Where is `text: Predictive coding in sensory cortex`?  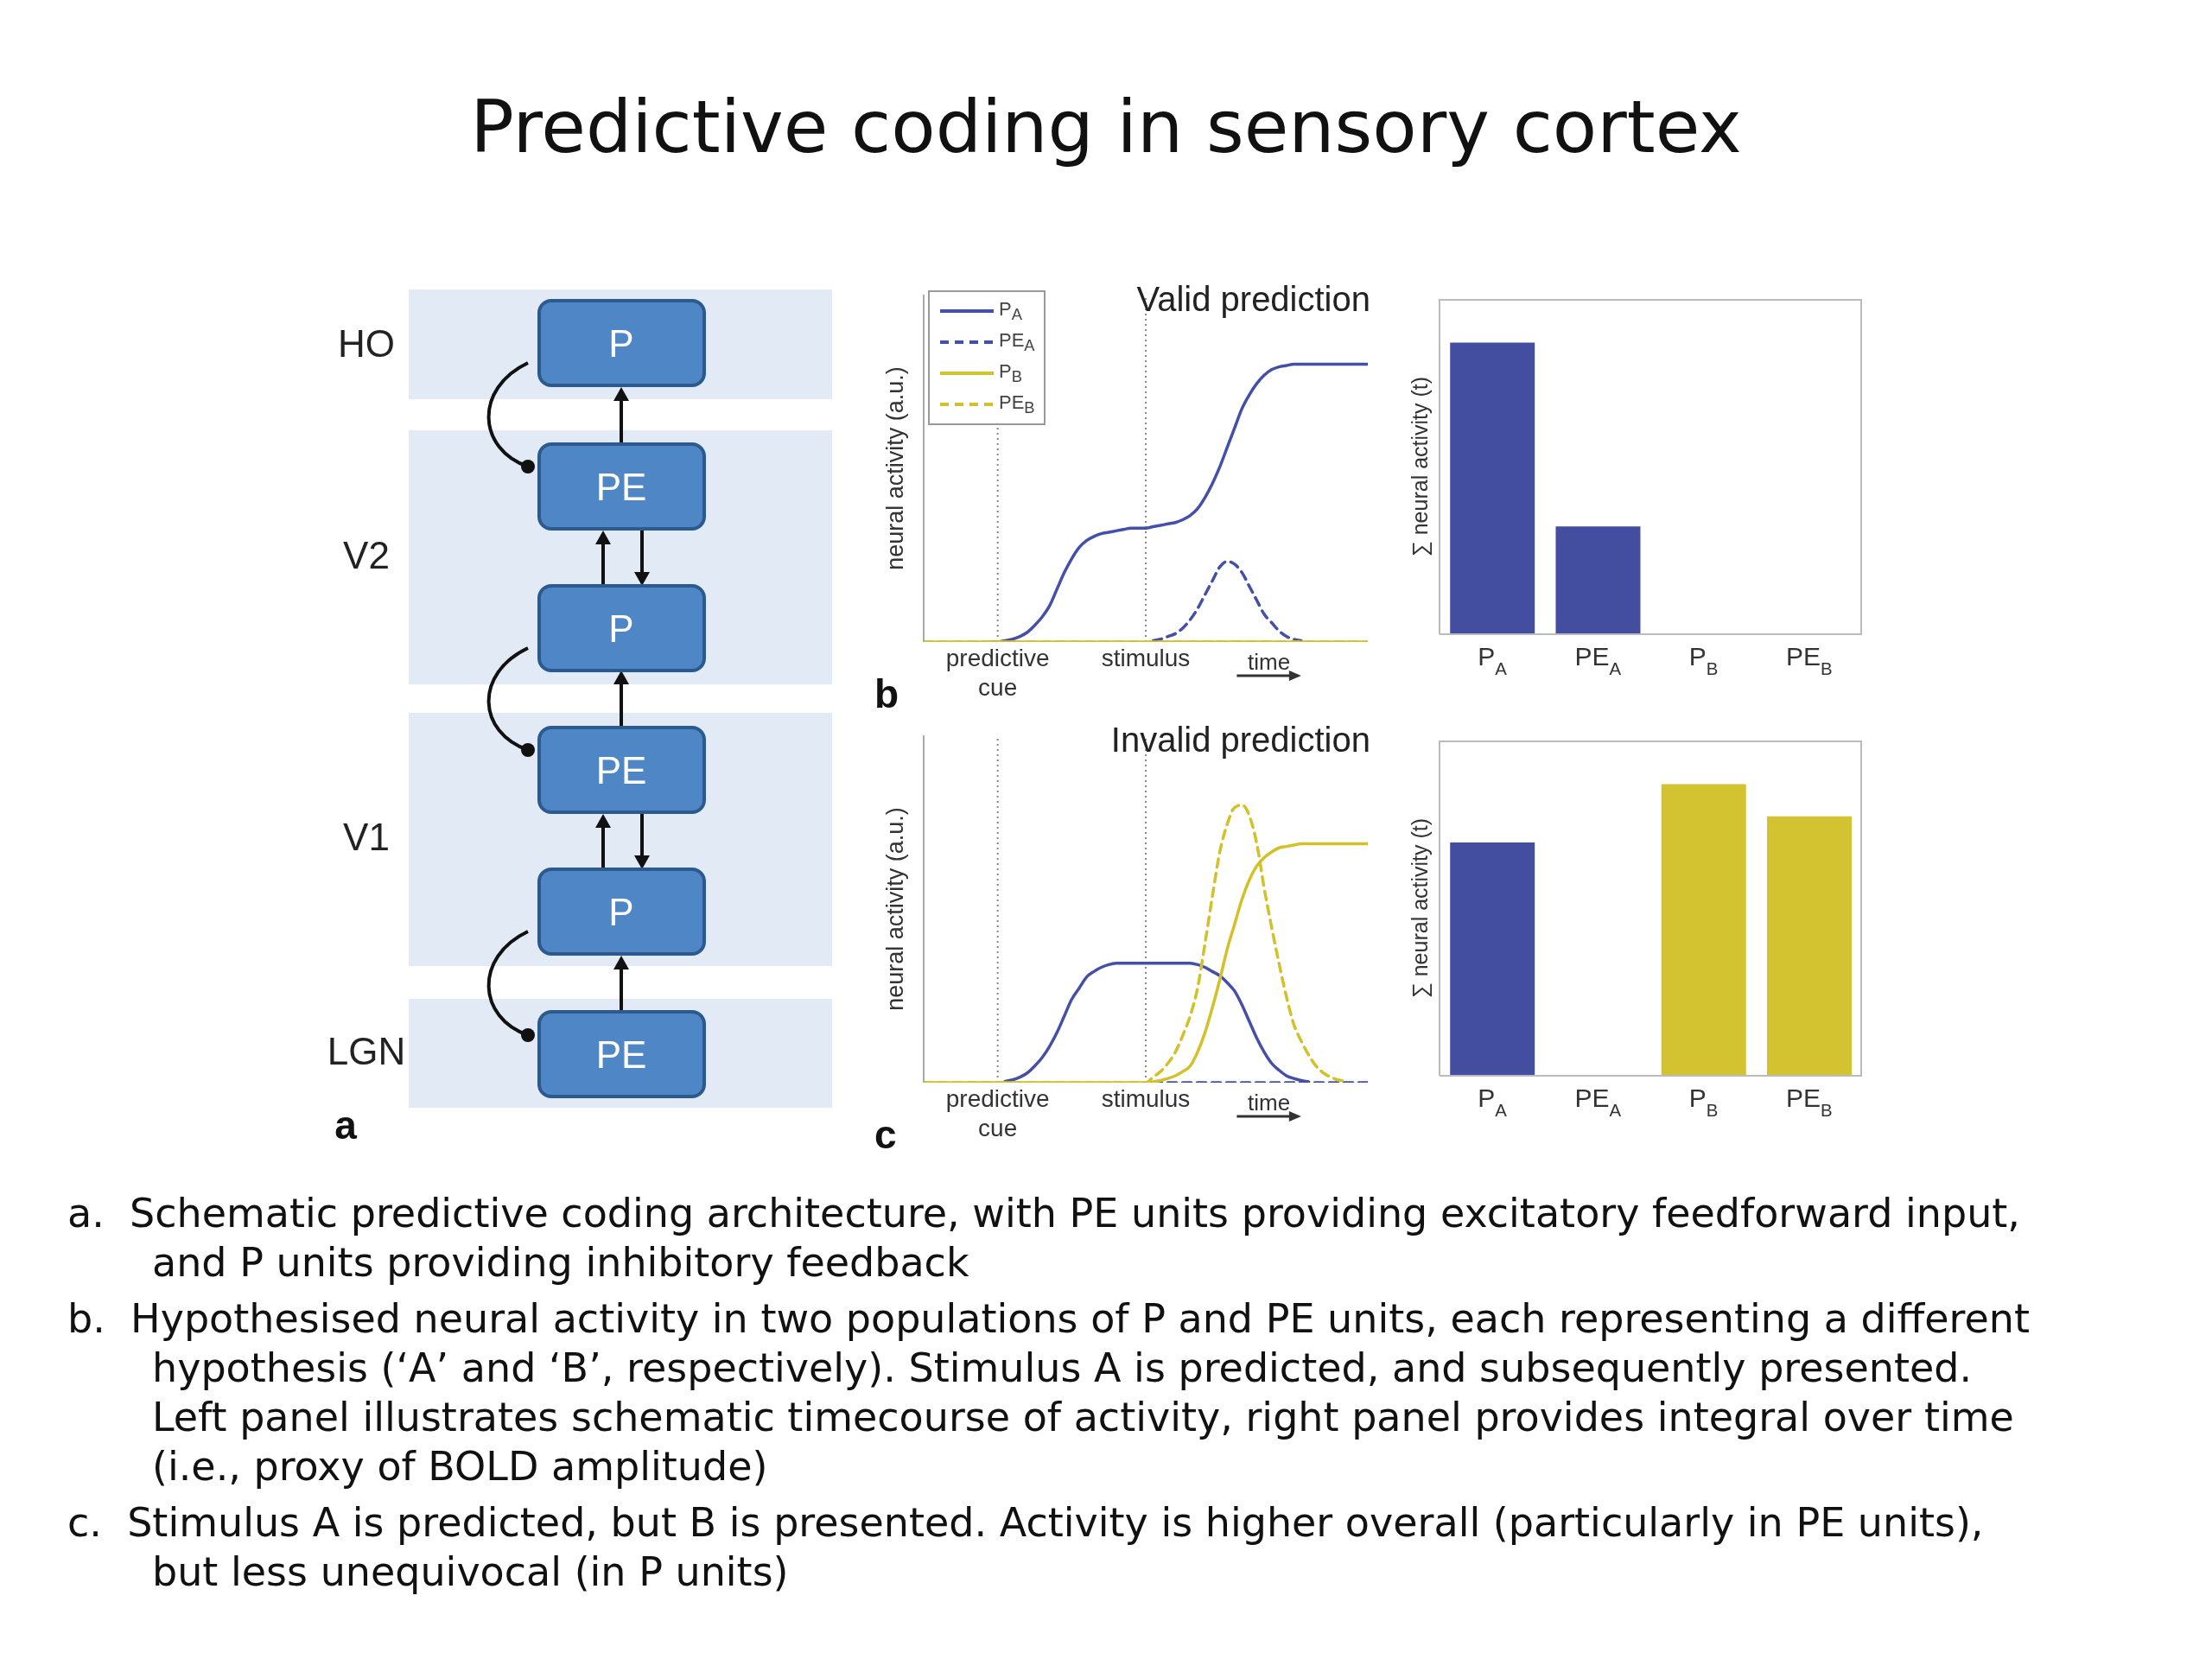 text: Predictive coding in sensory cortex is located at coordinates (1106, 127).